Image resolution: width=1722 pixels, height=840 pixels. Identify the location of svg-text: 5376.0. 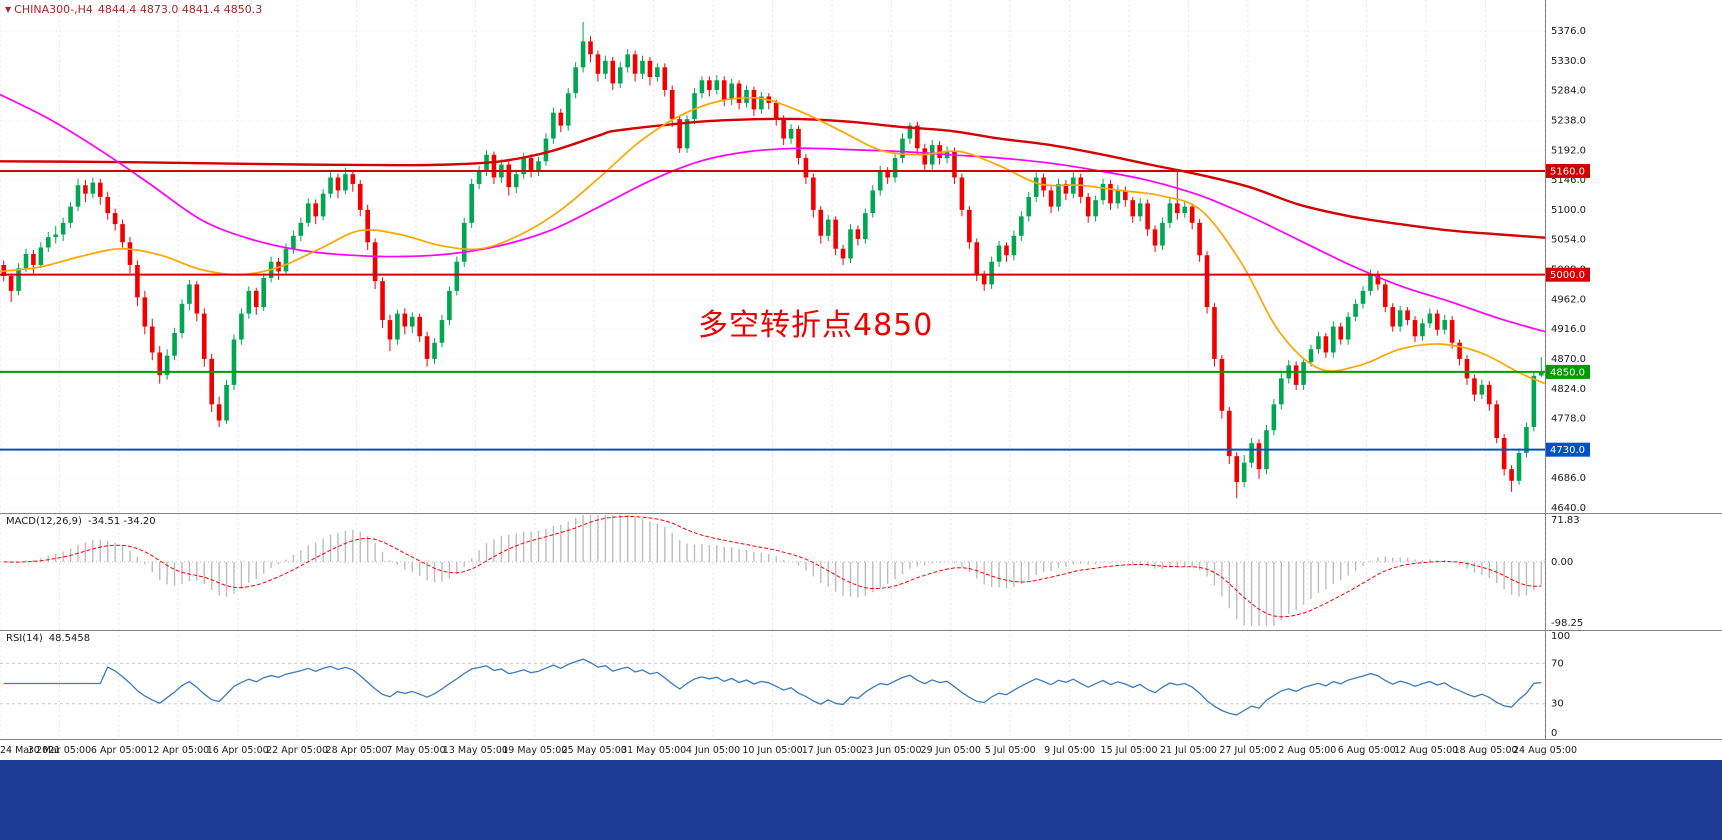
(1568, 31).